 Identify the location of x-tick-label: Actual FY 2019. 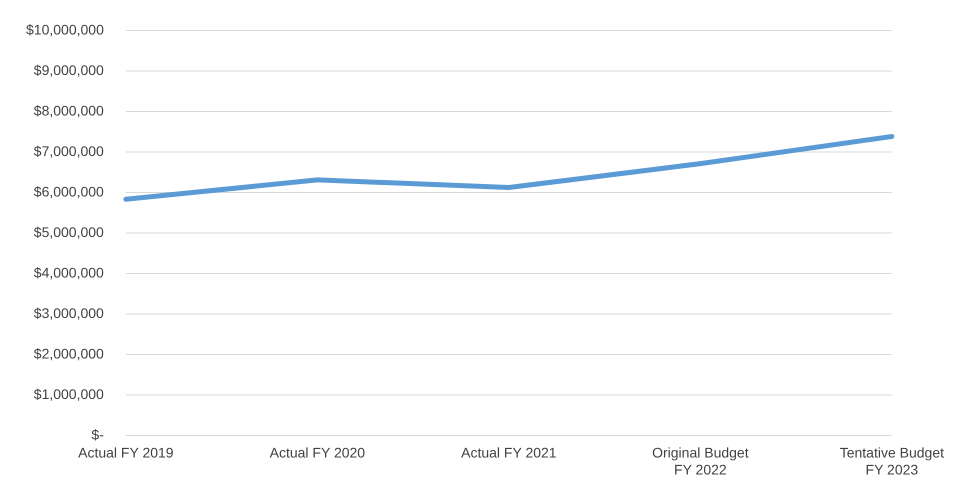
(126, 452).